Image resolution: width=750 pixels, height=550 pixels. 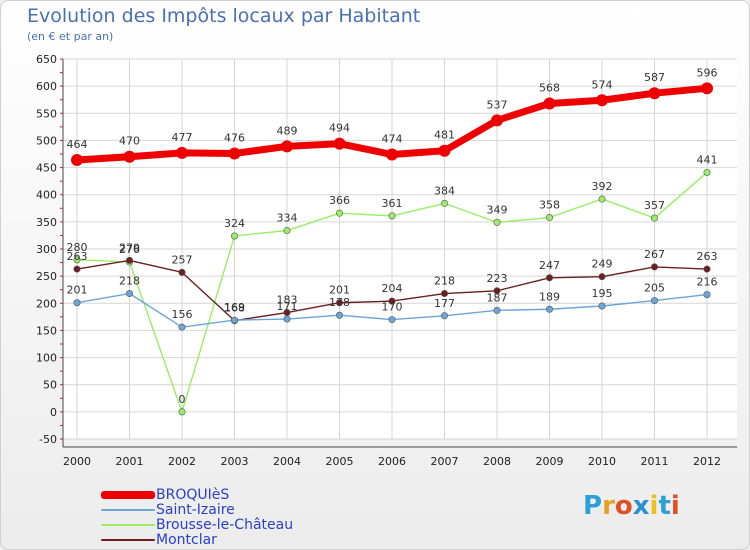 What do you see at coordinates (339, 128) in the screenshot?
I see `data-label: 494` at bounding box center [339, 128].